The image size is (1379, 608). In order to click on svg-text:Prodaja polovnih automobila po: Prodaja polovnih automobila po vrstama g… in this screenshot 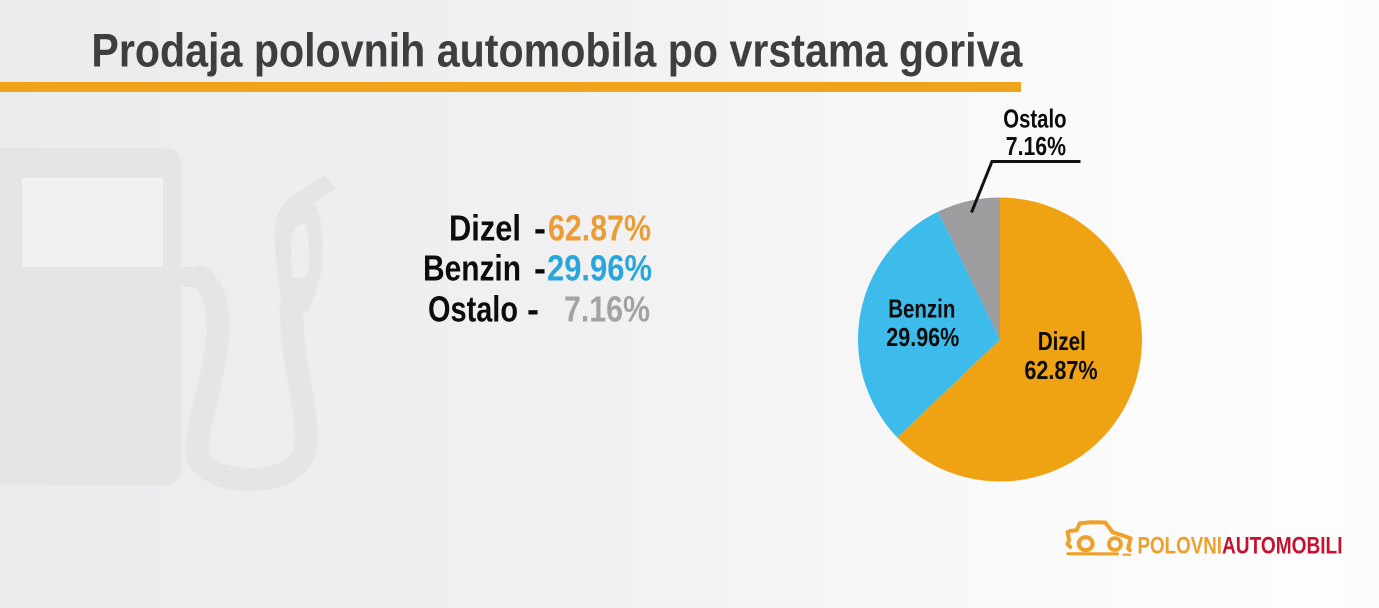, I will do `click(557, 50)`.